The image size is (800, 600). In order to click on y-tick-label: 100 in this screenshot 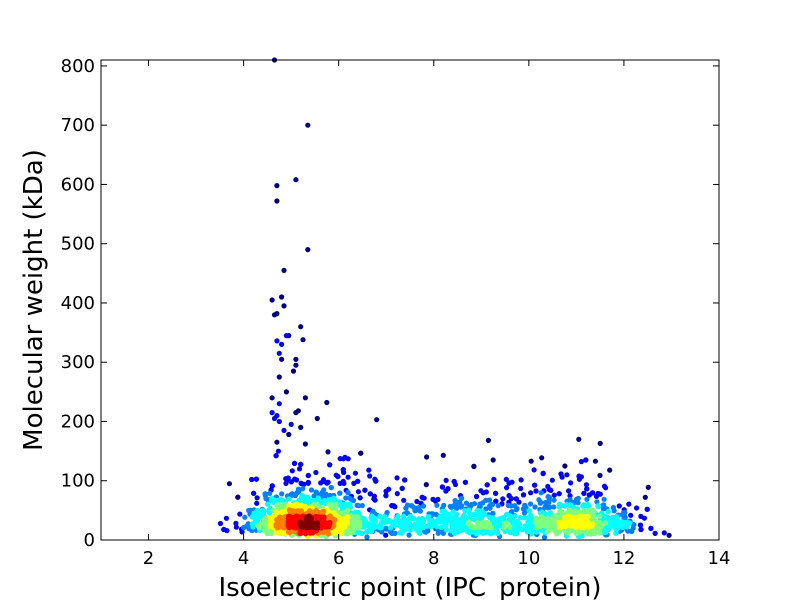, I will do `click(78, 481)`.